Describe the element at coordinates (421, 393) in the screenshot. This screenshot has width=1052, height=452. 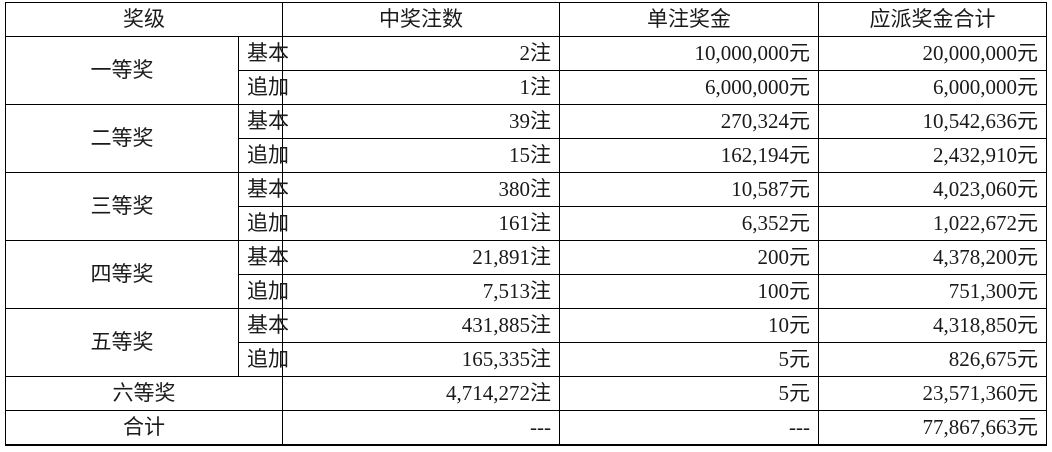
I see `winning-count-5-0: 4,714,272注` at that location.